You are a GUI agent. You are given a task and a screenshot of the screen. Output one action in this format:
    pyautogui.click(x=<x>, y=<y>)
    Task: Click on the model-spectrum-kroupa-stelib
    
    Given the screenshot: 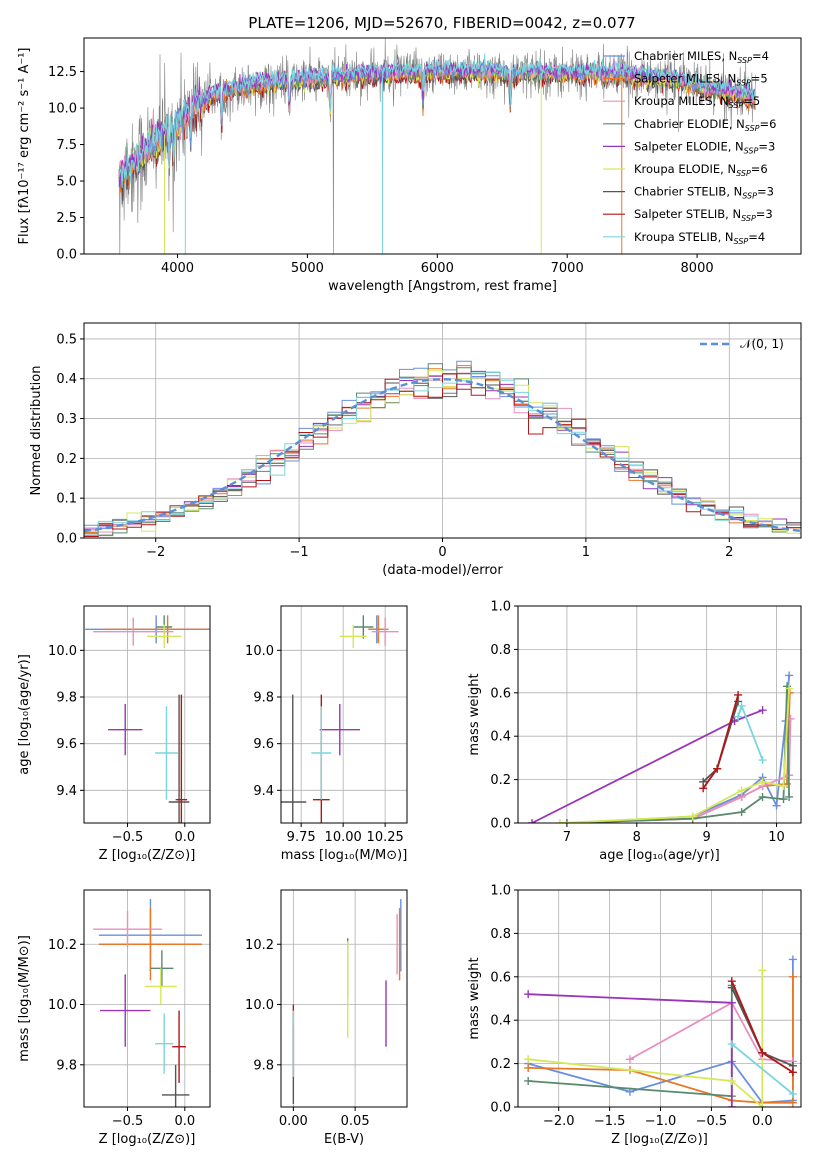 What is the action you would take?
    pyautogui.click(x=437, y=121)
    